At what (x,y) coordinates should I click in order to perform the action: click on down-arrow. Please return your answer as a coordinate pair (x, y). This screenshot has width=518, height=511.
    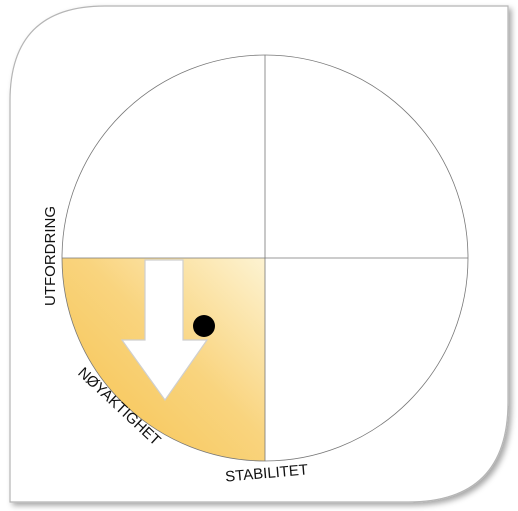
    Looking at the image, I should click on (164, 330).